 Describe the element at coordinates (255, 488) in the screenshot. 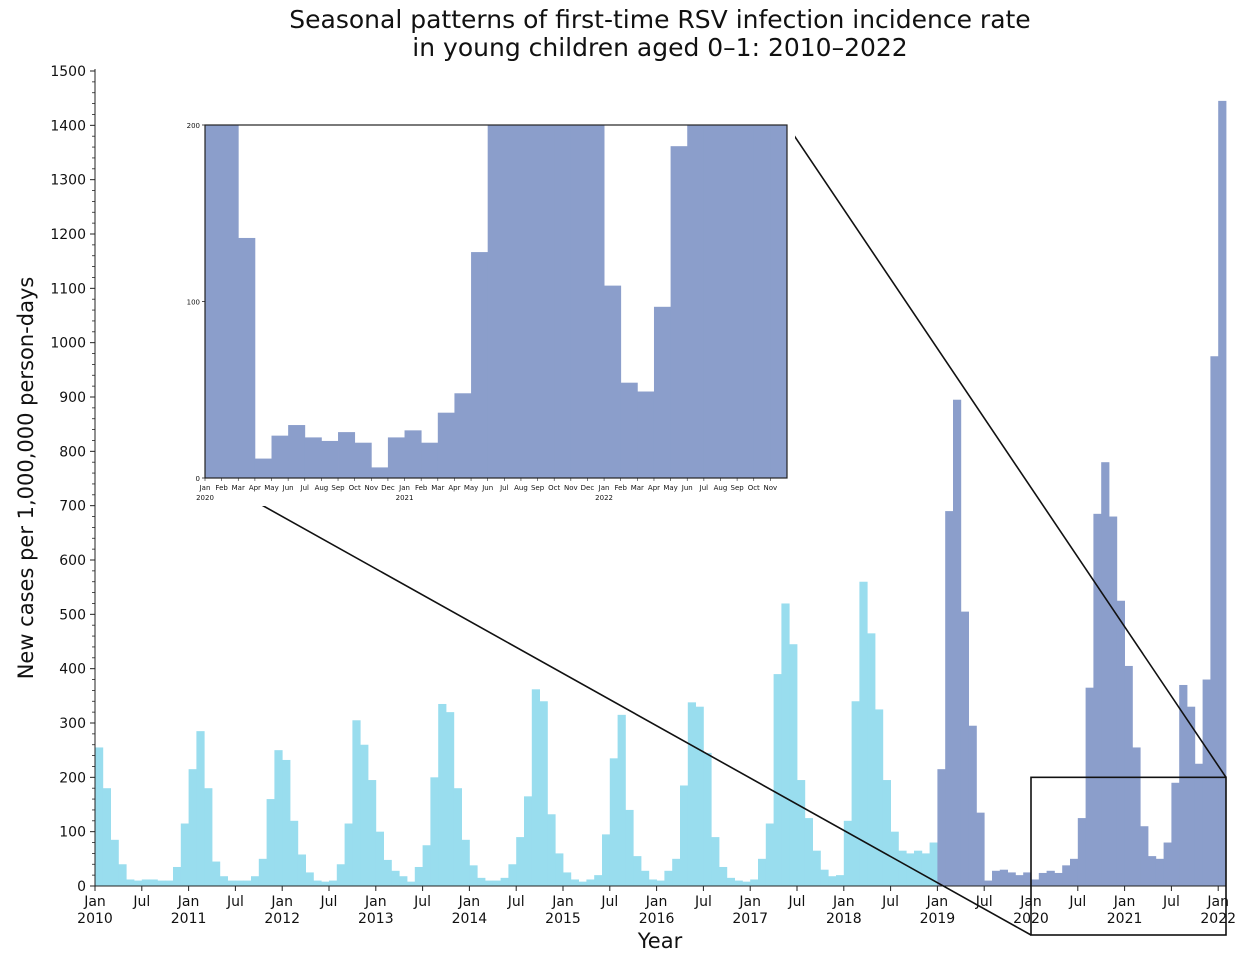

I see `inset-x-tick-label: Apr` at that location.